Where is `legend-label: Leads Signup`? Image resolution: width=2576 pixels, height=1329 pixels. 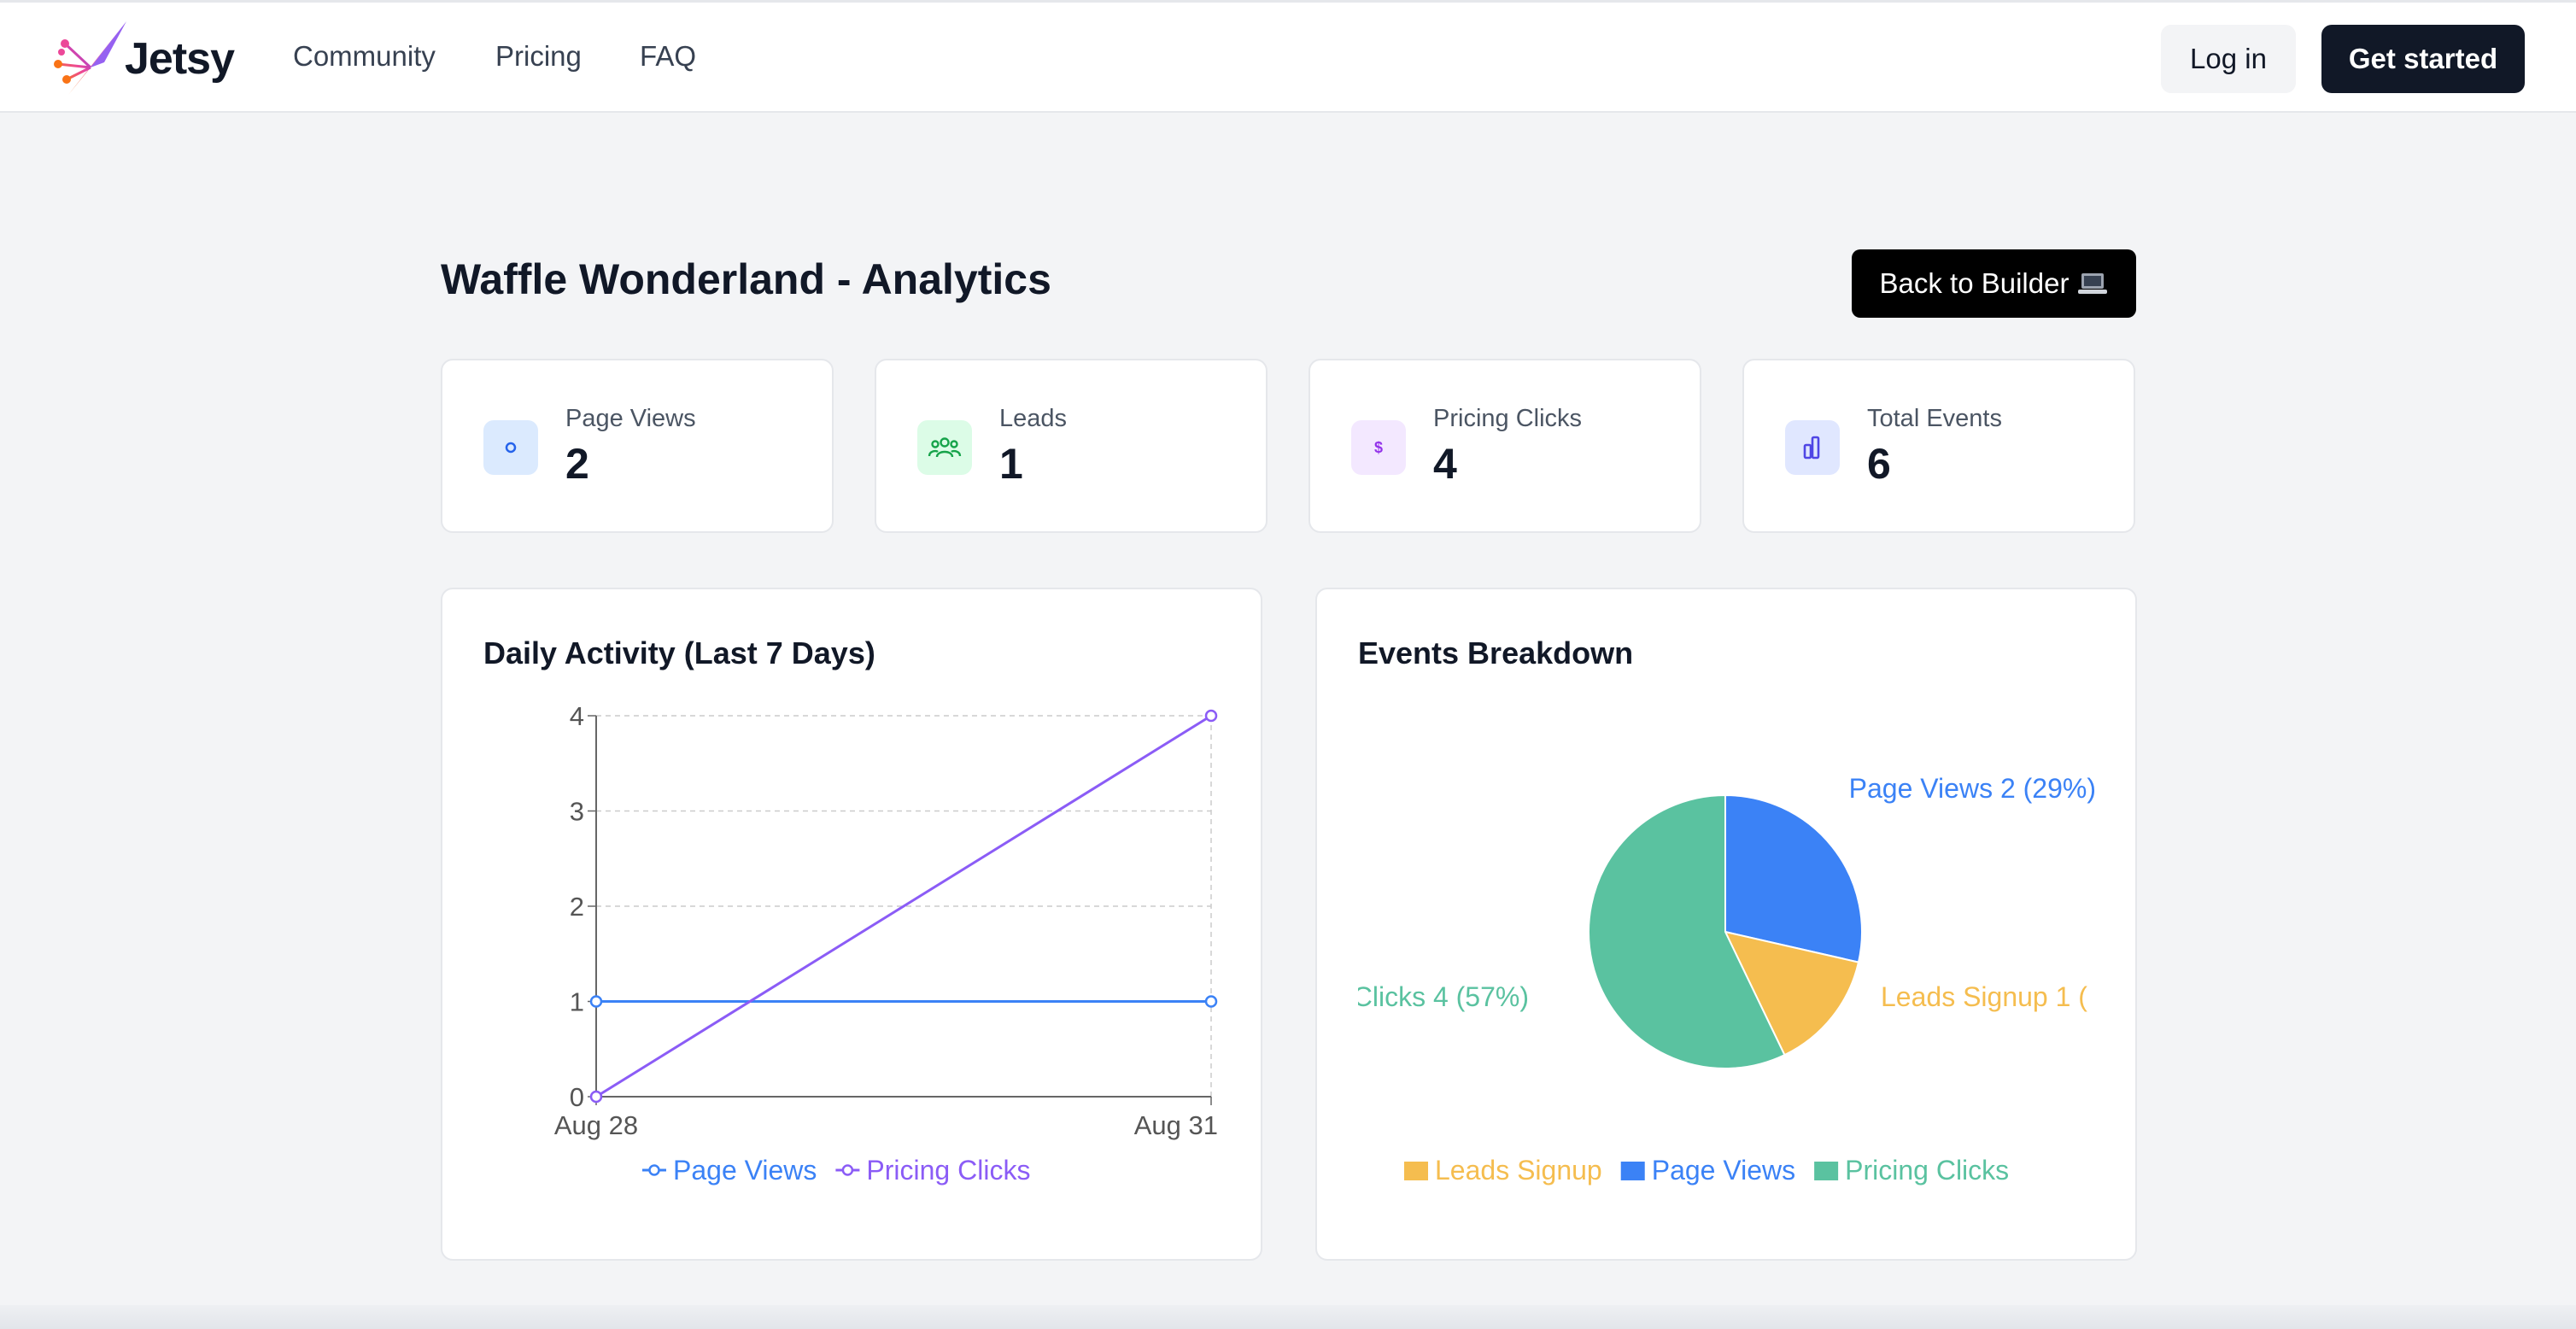 legend-label: Leads Signup is located at coordinates (1518, 1170).